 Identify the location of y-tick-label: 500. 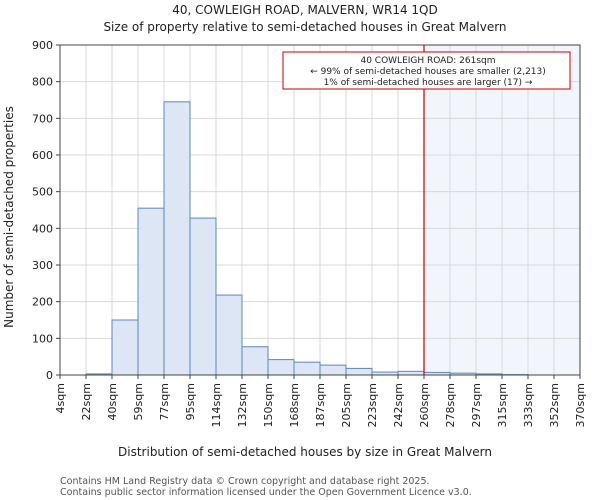
(42, 192).